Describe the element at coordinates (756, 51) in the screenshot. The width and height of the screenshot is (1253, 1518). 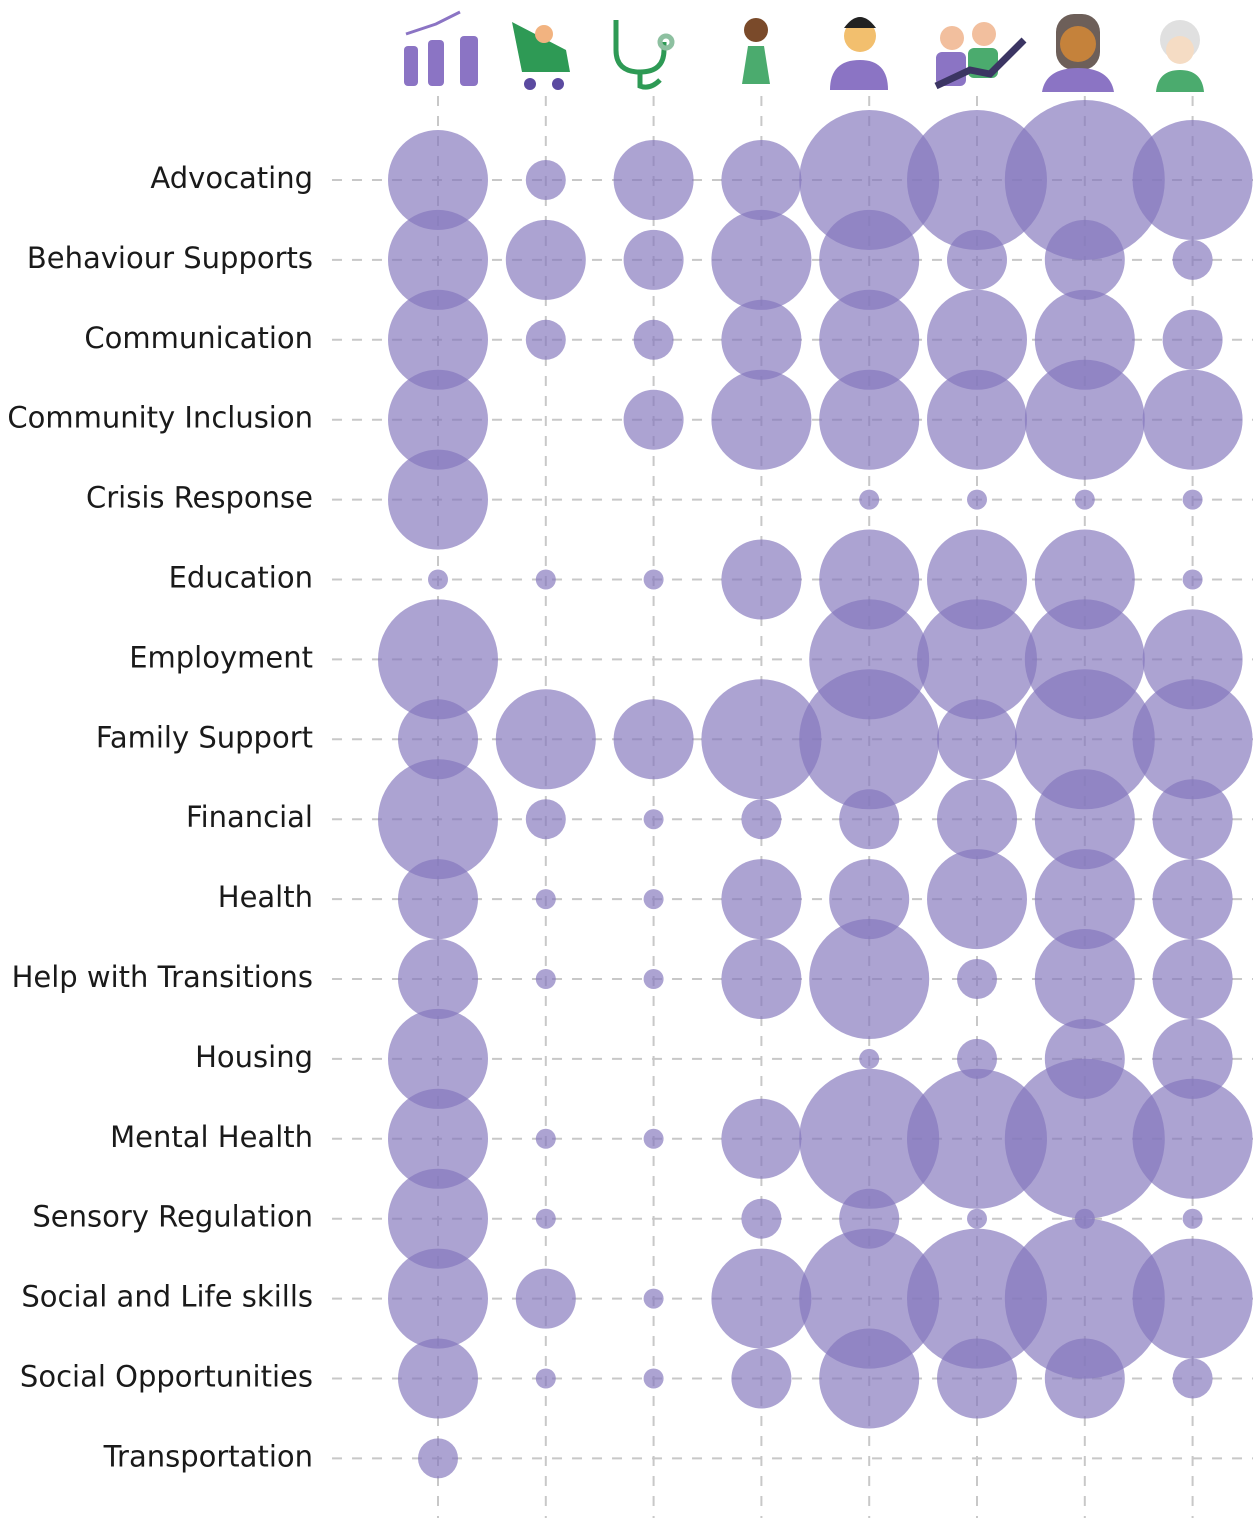
I see `icon-child` at that location.